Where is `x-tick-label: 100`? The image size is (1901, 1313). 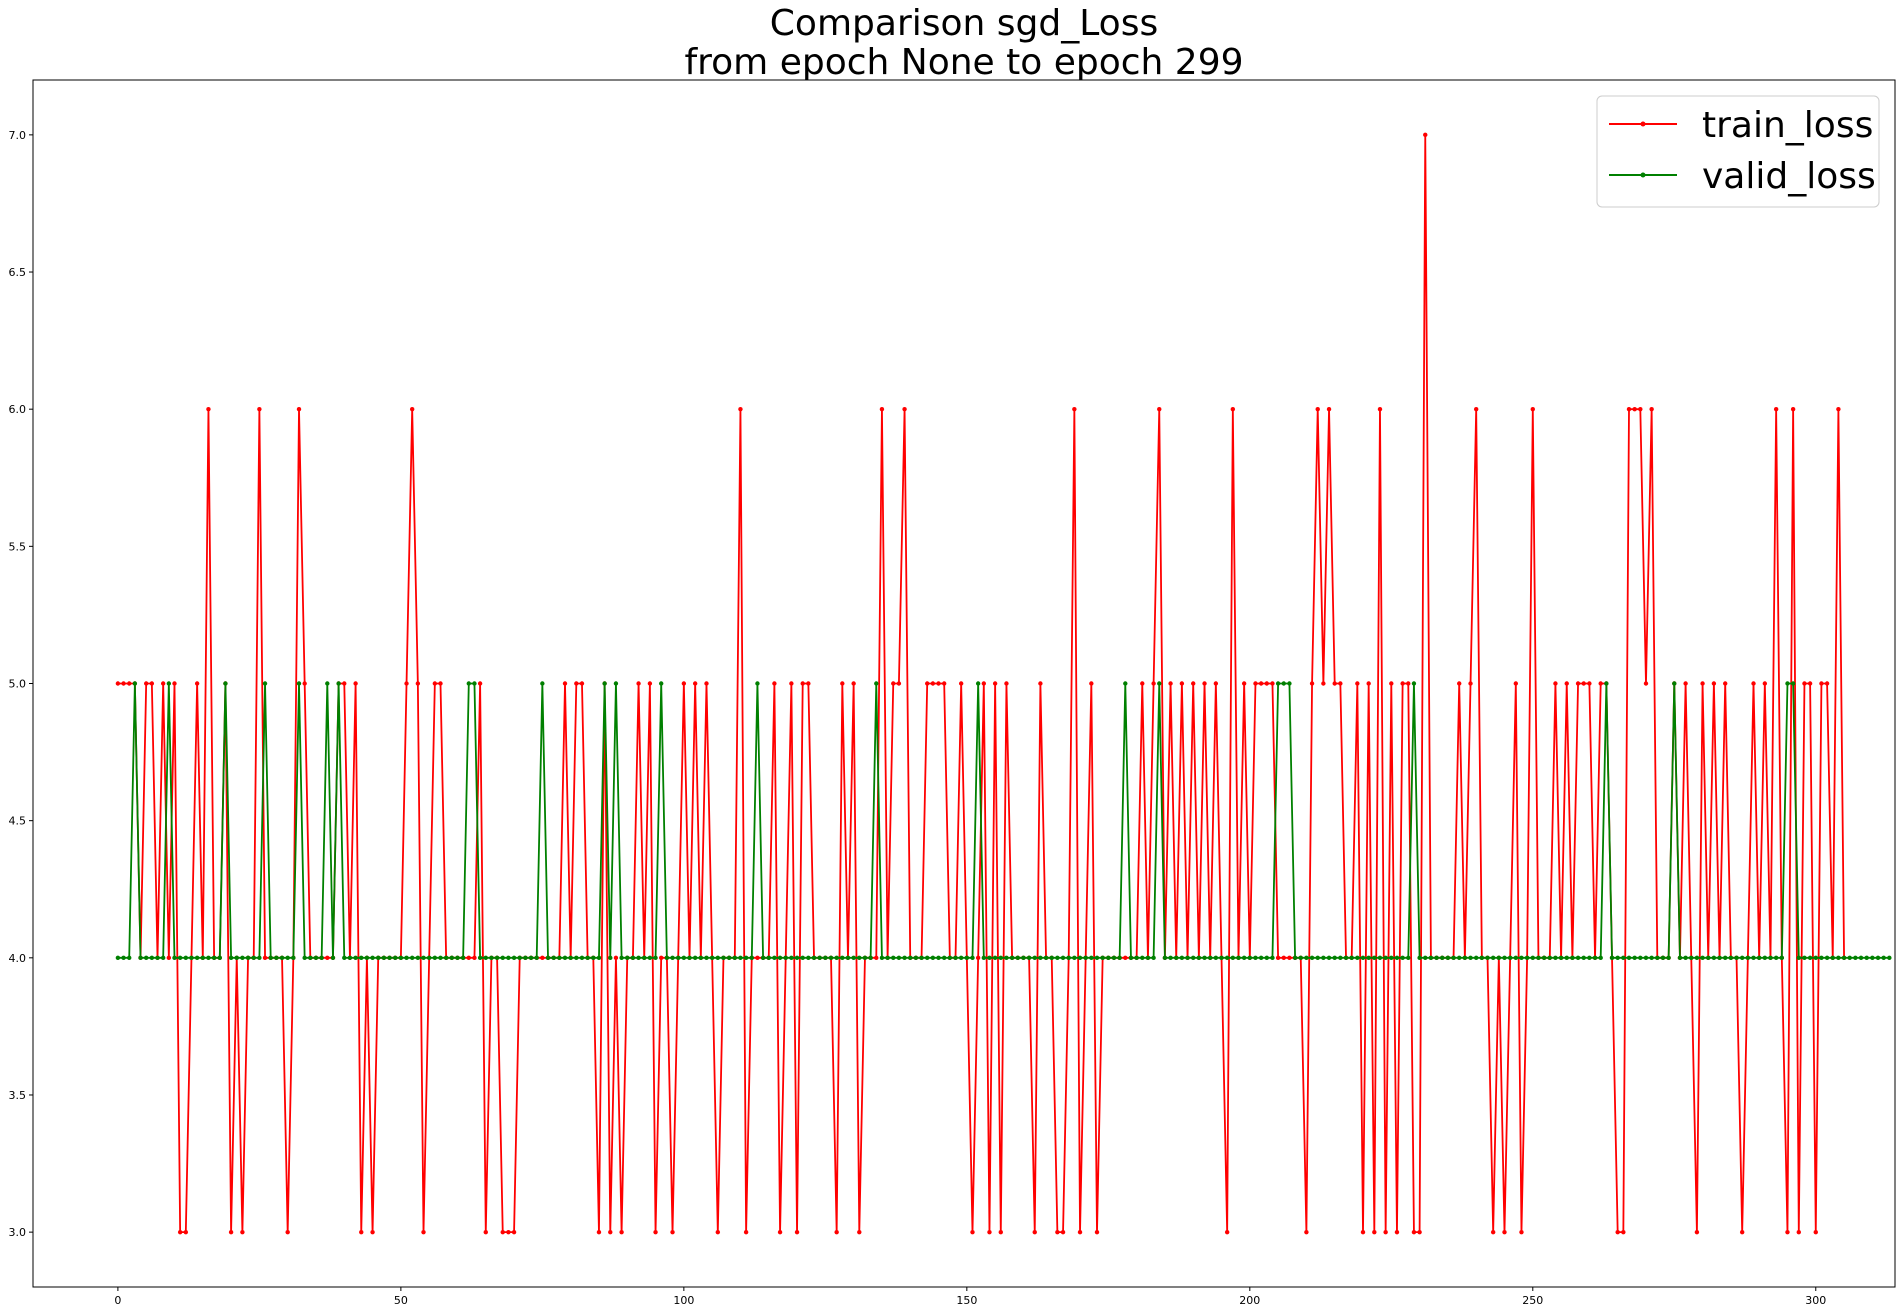 x-tick-label: 100 is located at coordinates (683, 1300).